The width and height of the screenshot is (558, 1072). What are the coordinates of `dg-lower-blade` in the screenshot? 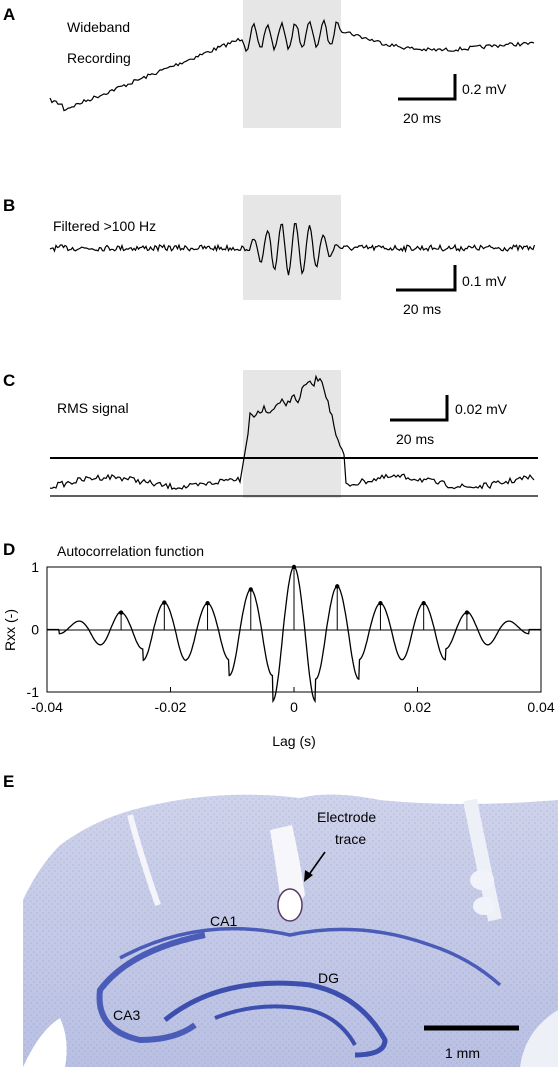 It's located at (285, 1025).